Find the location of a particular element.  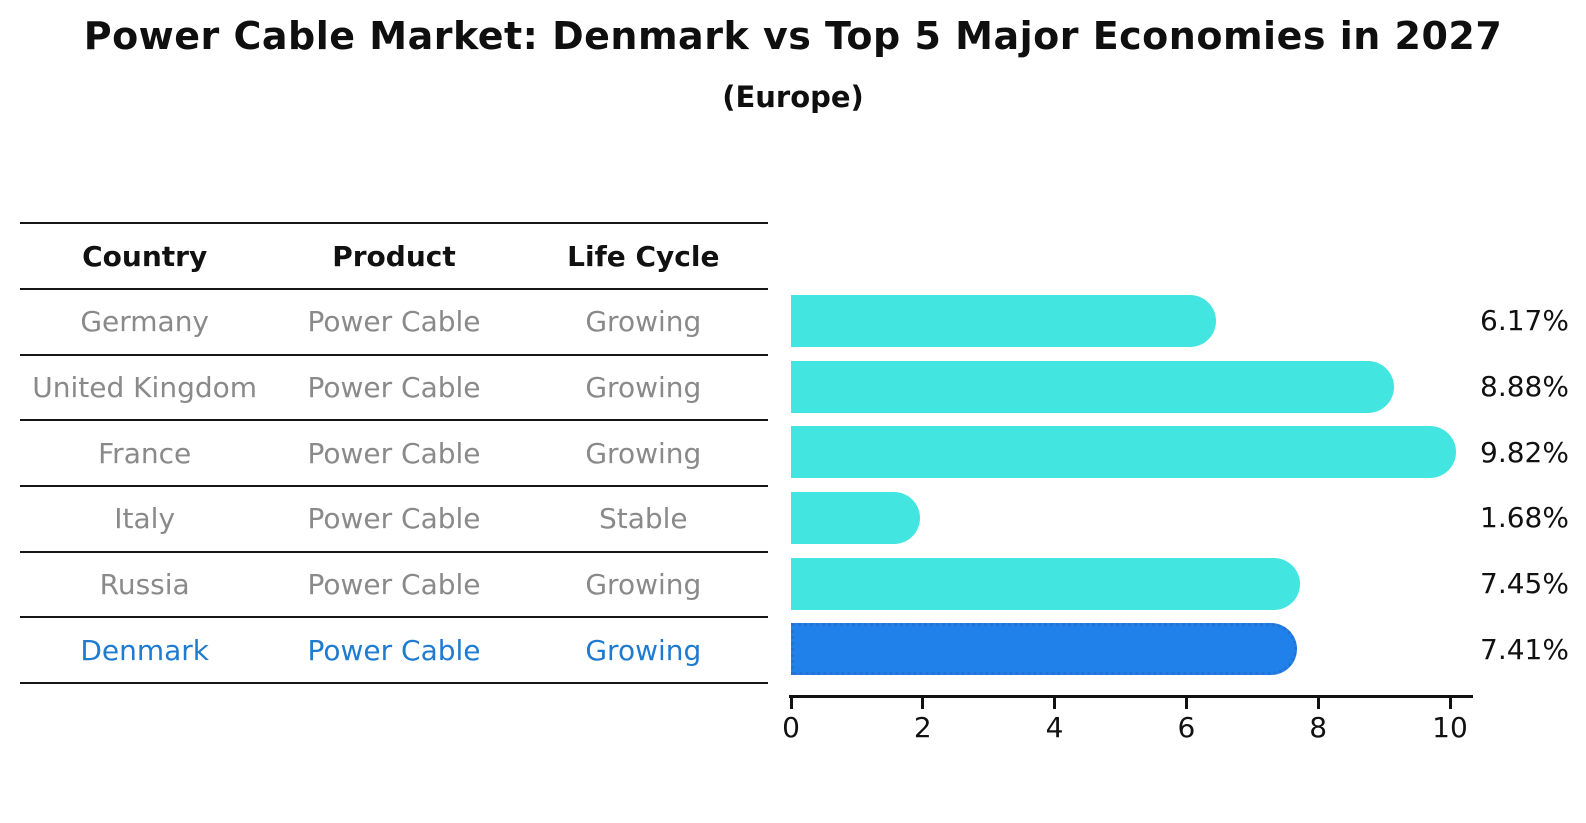

country-cell: Russia is located at coordinates (144, 585).